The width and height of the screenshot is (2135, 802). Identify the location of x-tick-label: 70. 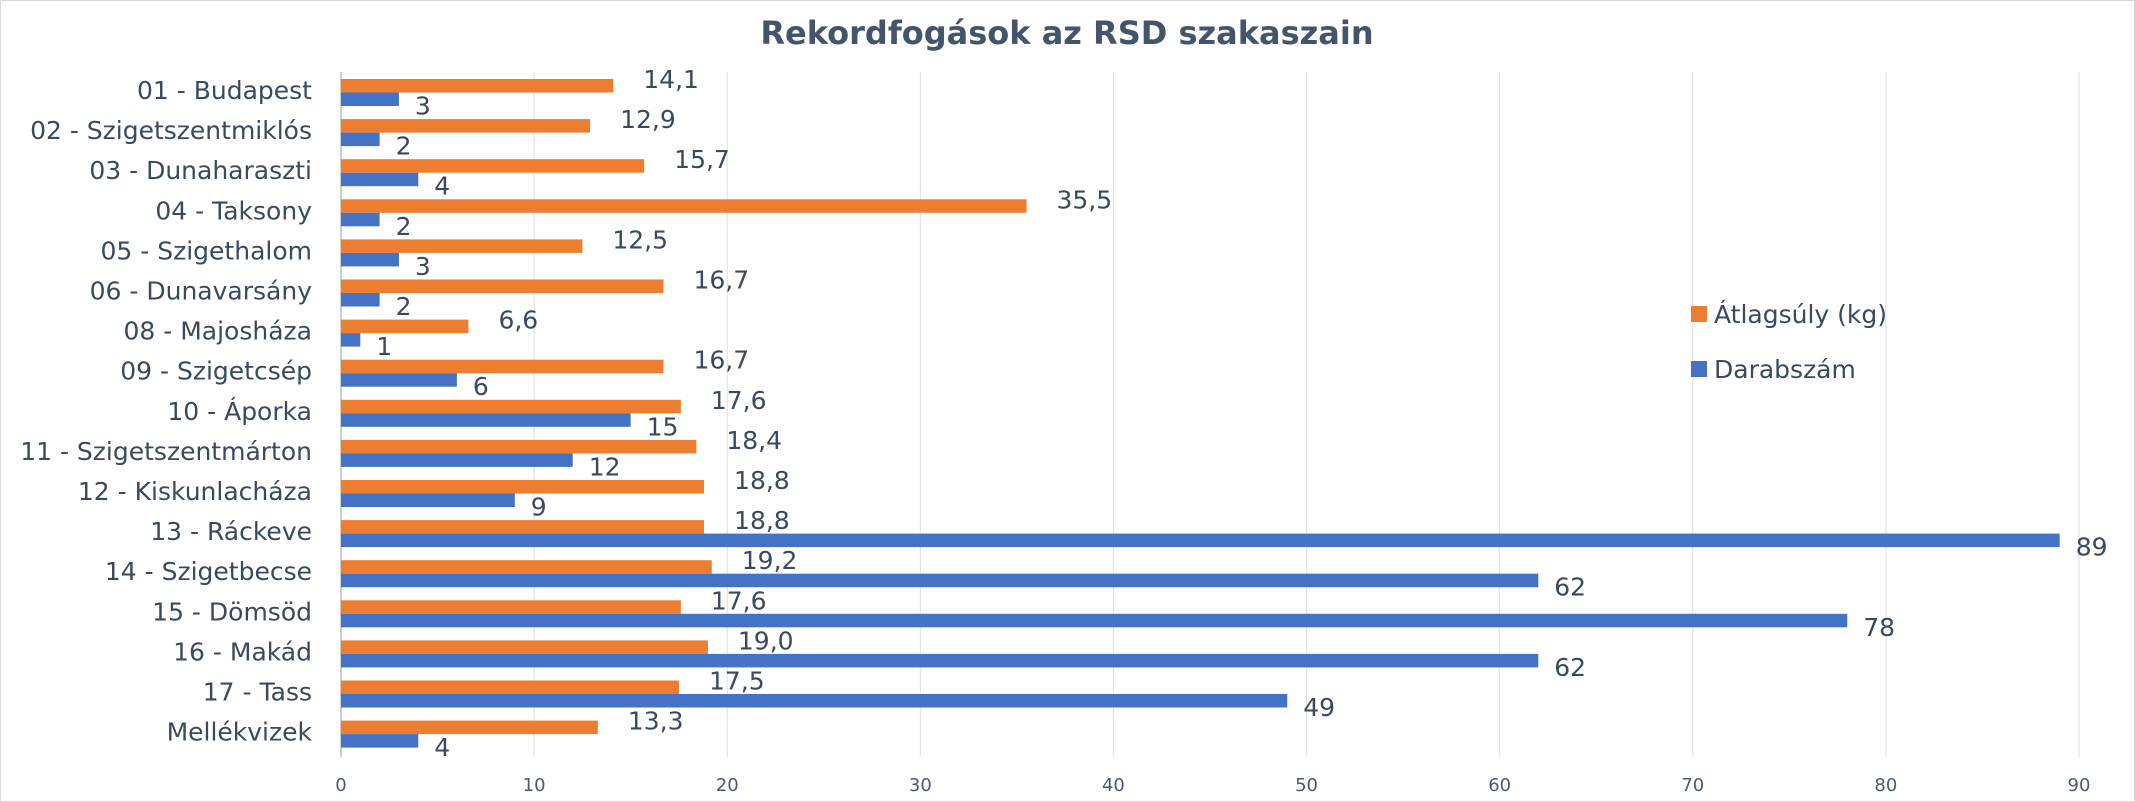
(1692, 785).